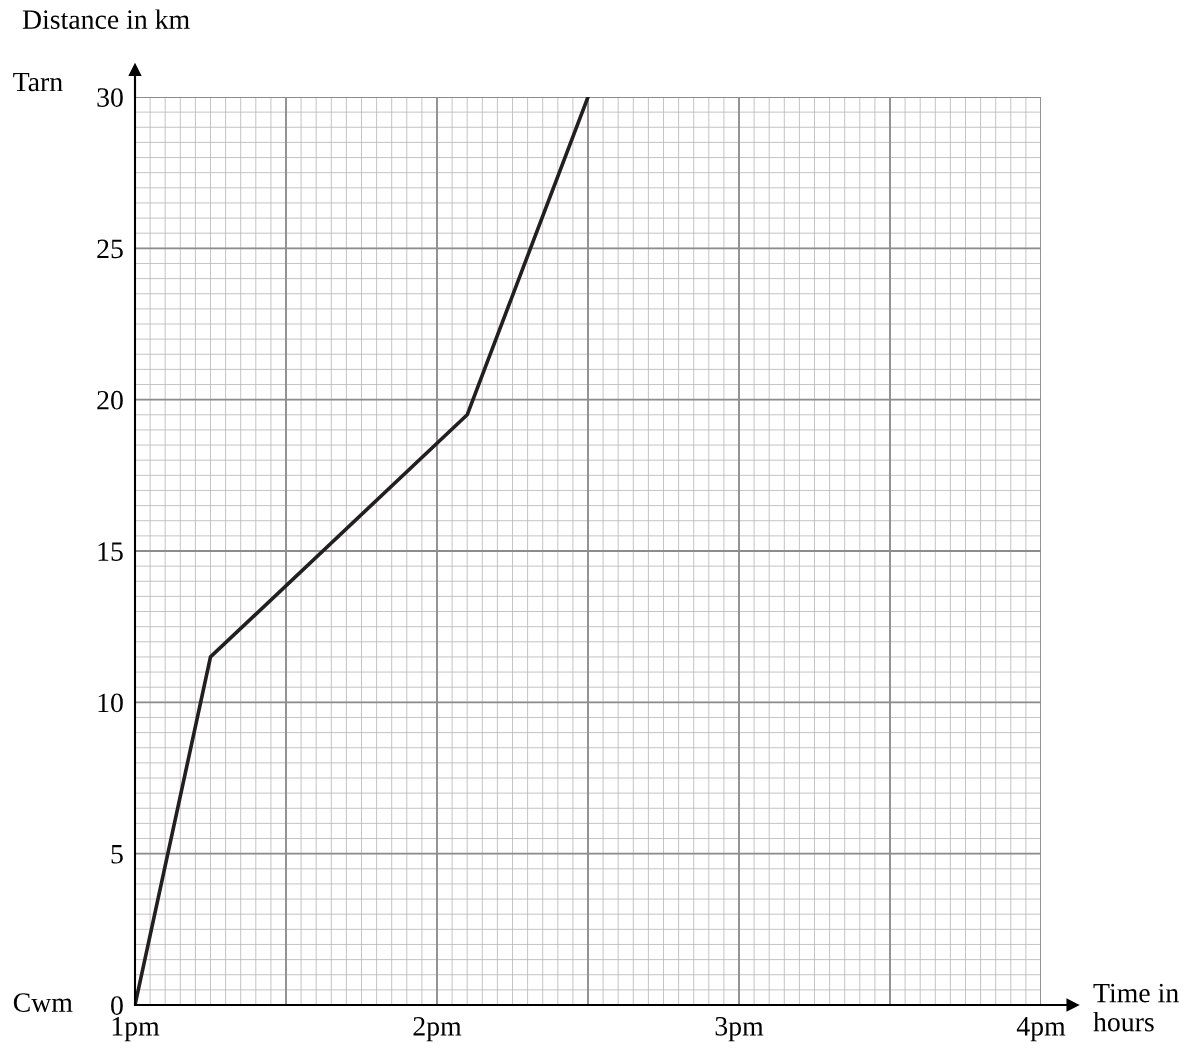  I want to click on y-tick-label: 10, so click(110, 703).